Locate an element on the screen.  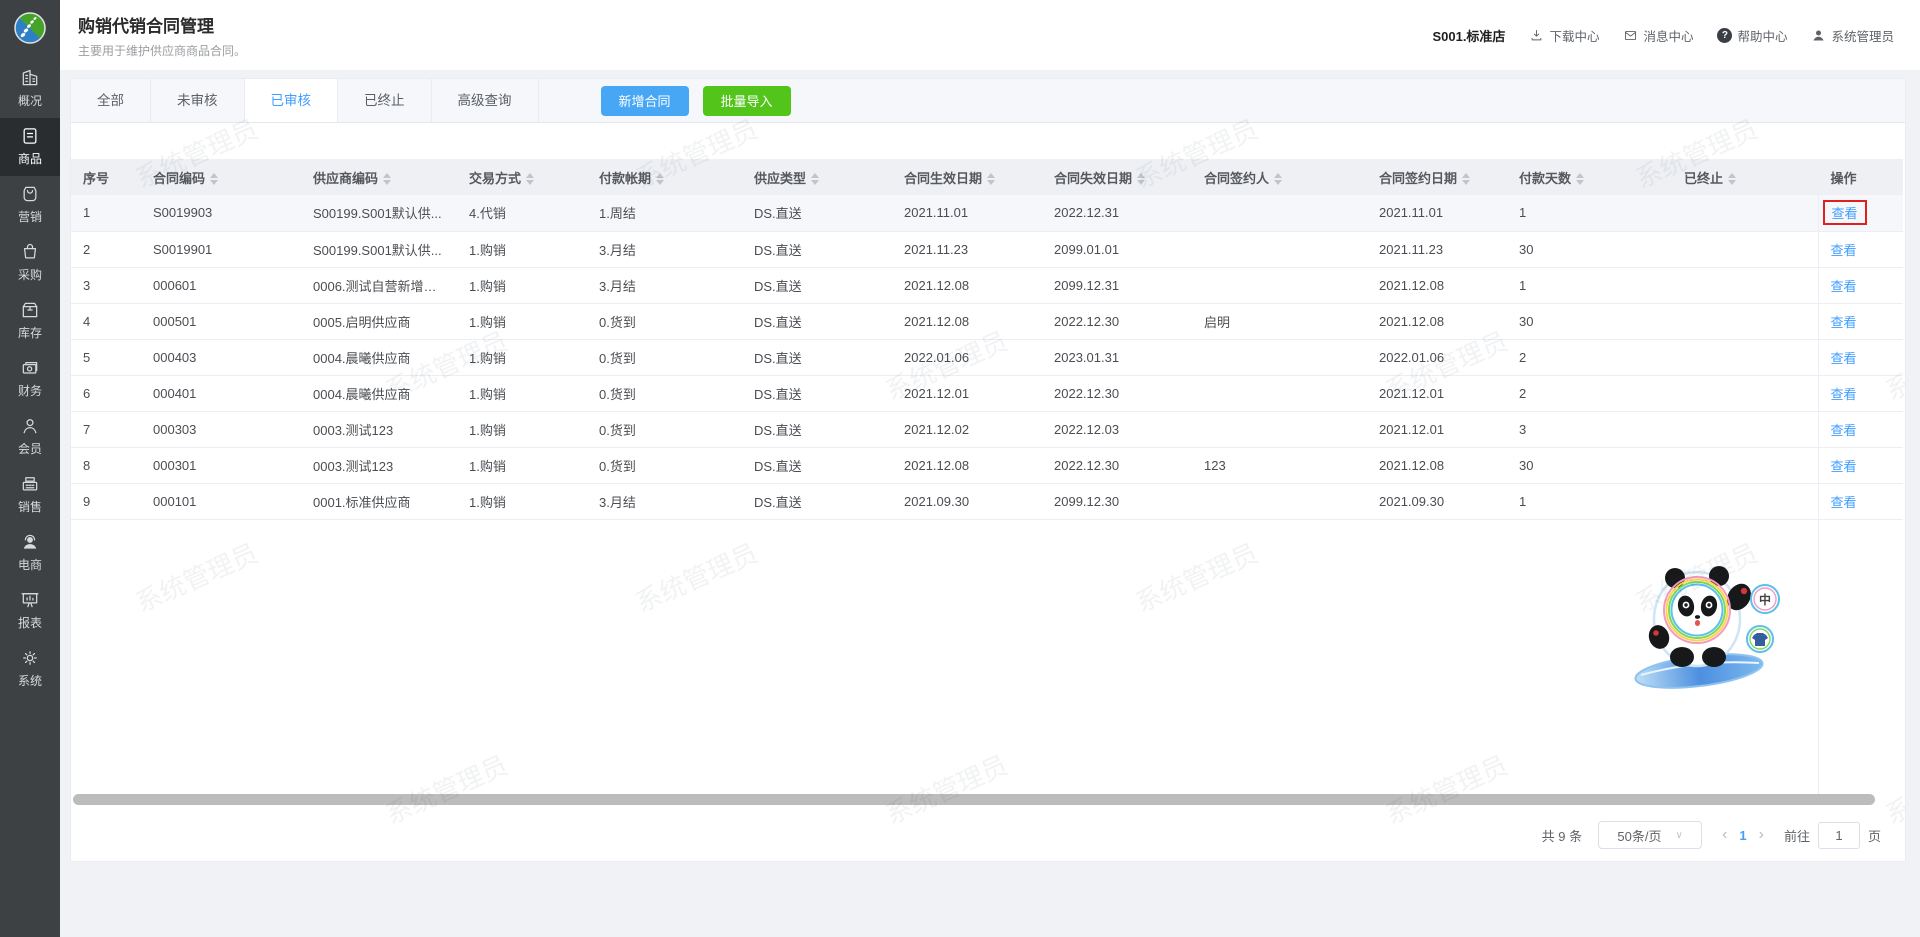
tab-已审核: 已审核 is located at coordinates (291, 100).